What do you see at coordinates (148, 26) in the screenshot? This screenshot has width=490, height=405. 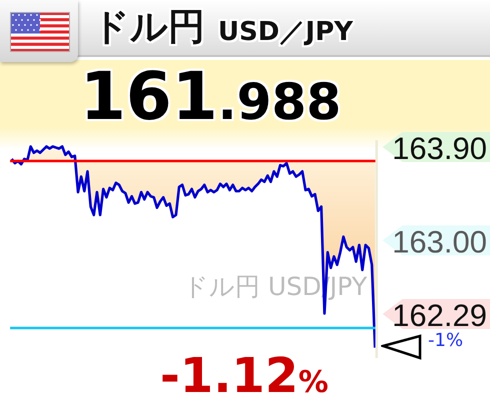 I see `chart-title: ドル円` at bounding box center [148, 26].